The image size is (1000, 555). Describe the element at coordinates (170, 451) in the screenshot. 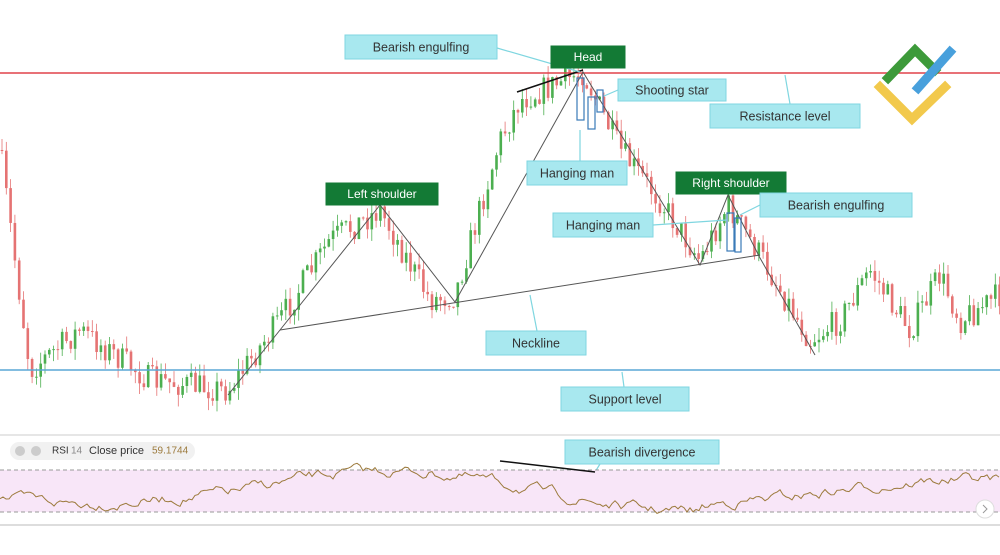

I see `indicator-value: 59.1744` at that location.